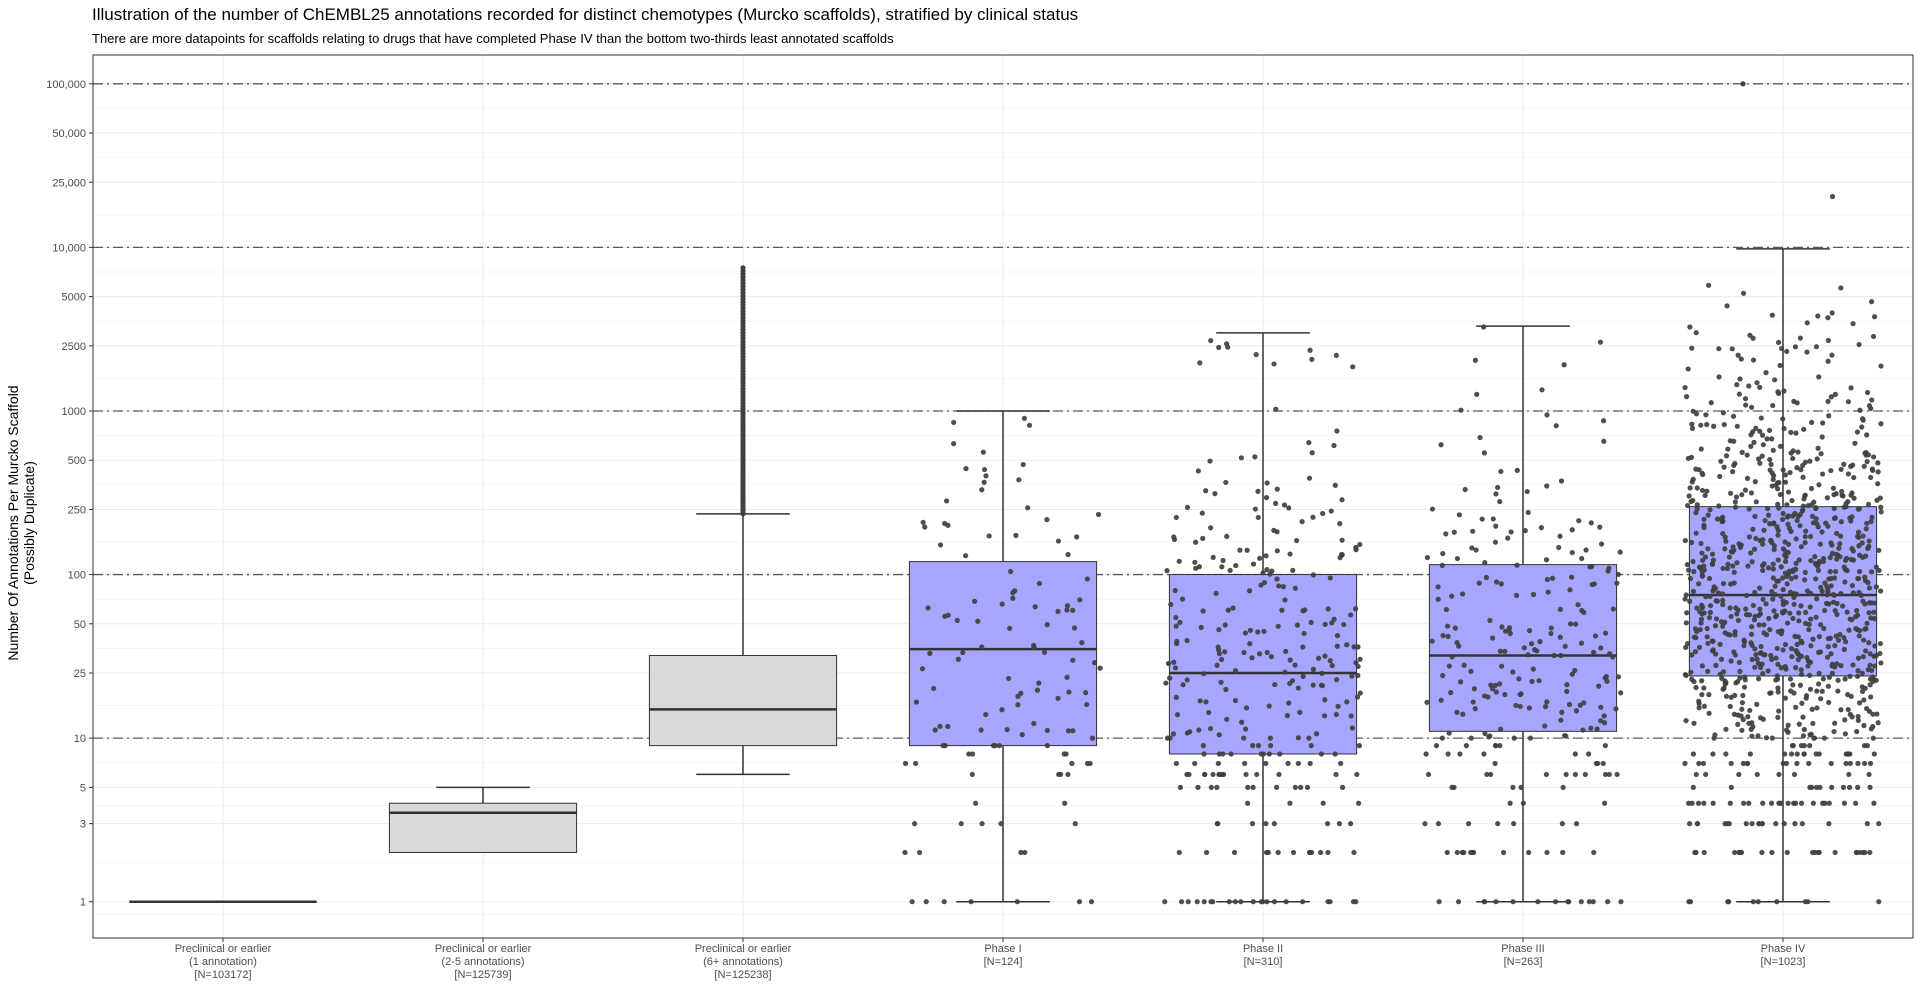 The width and height of the screenshot is (1920, 988). I want to click on box-body, so click(1263, 664).